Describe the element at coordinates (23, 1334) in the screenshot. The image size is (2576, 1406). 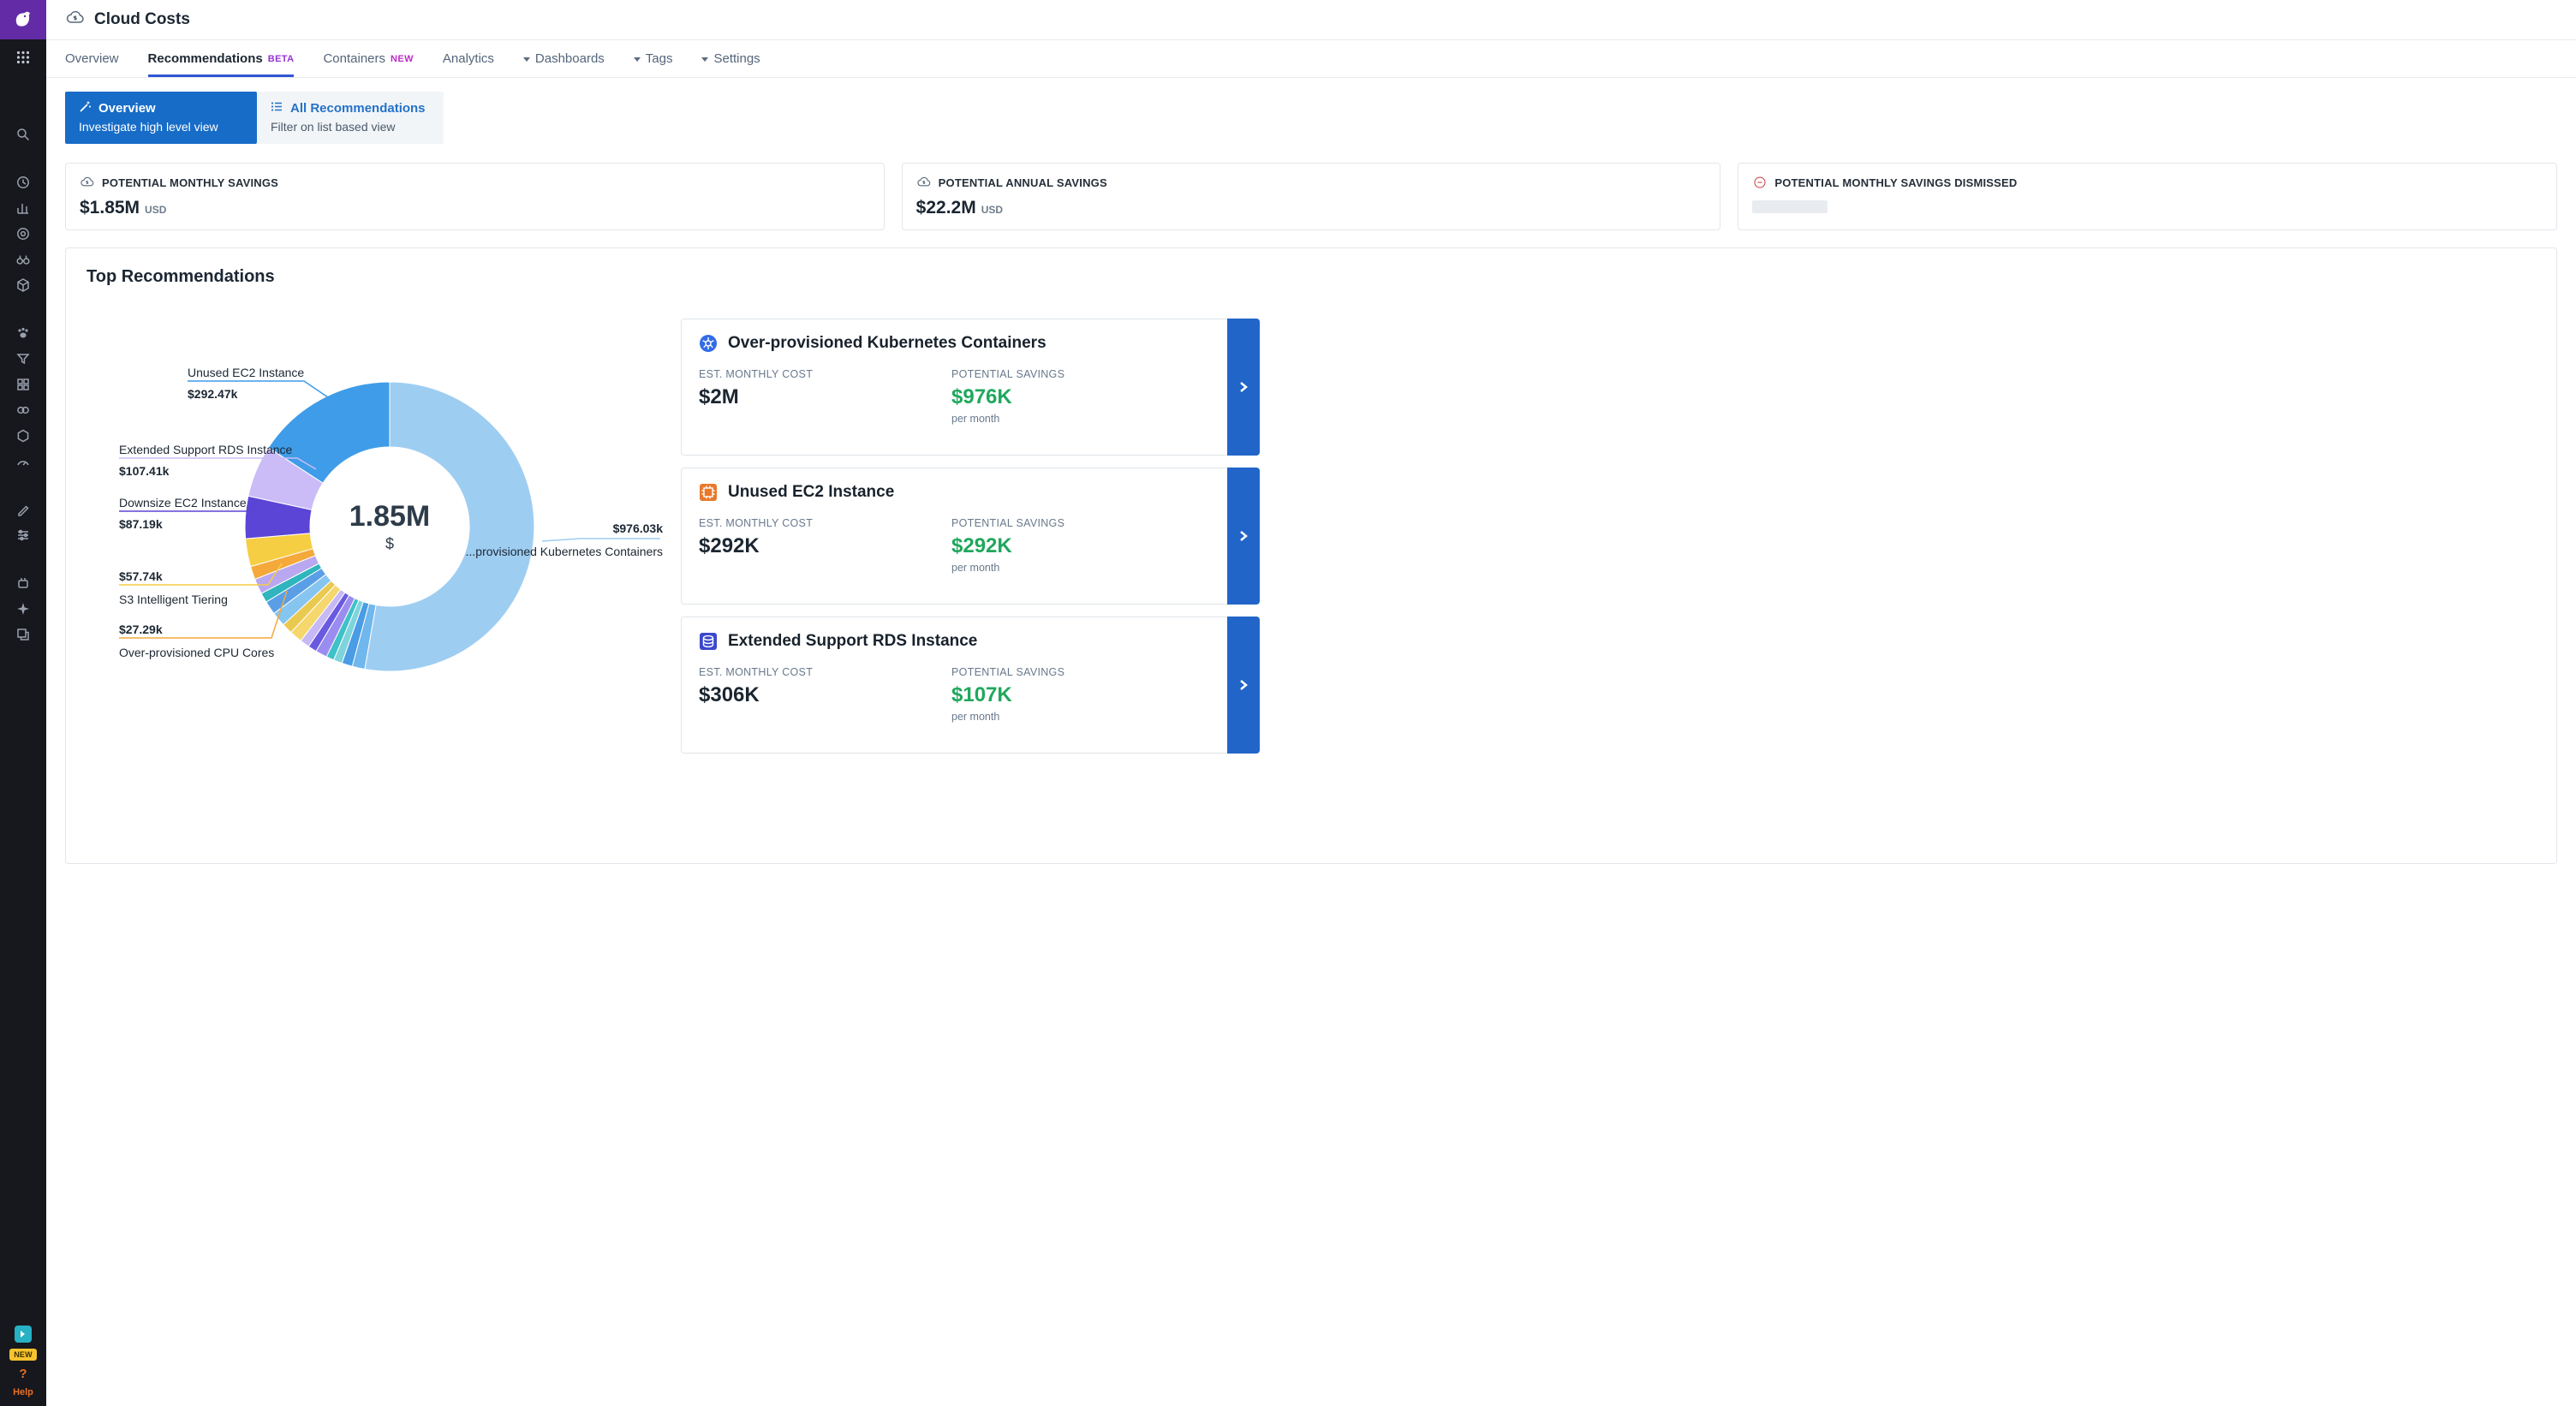
I see `ci-pipeline-icon` at that location.